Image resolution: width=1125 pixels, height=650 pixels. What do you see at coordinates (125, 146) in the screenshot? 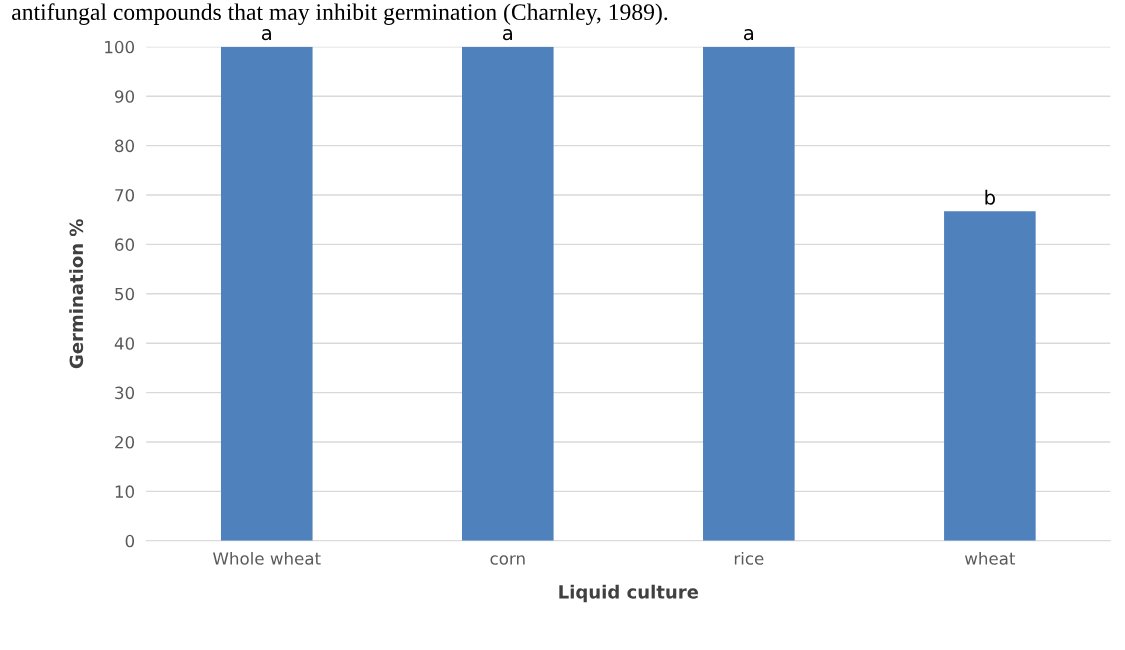
I see `y-tick-label: 80` at bounding box center [125, 146].